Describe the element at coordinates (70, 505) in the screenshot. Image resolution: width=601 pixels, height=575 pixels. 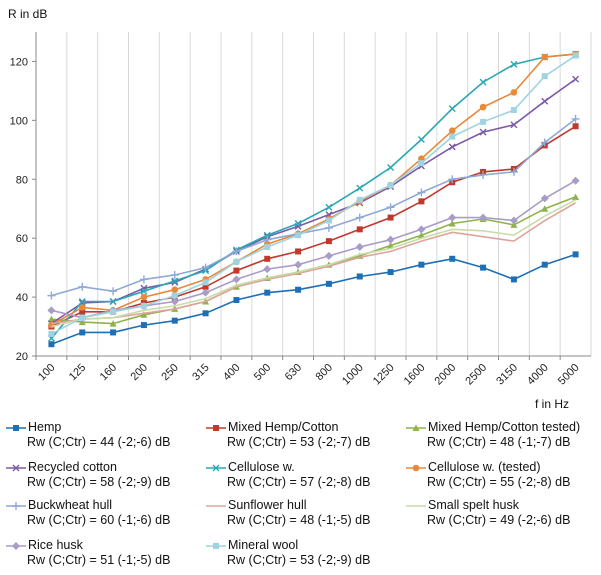
I see `legend-label: Buckwheat hull` at that location.